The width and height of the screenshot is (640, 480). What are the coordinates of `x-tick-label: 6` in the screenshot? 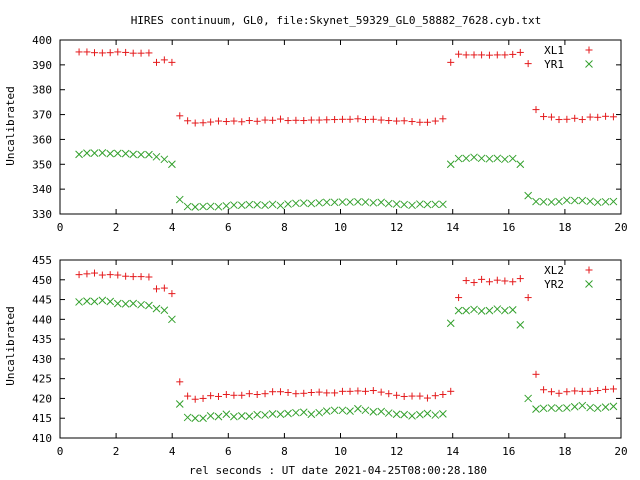 It's located at (228, 451).